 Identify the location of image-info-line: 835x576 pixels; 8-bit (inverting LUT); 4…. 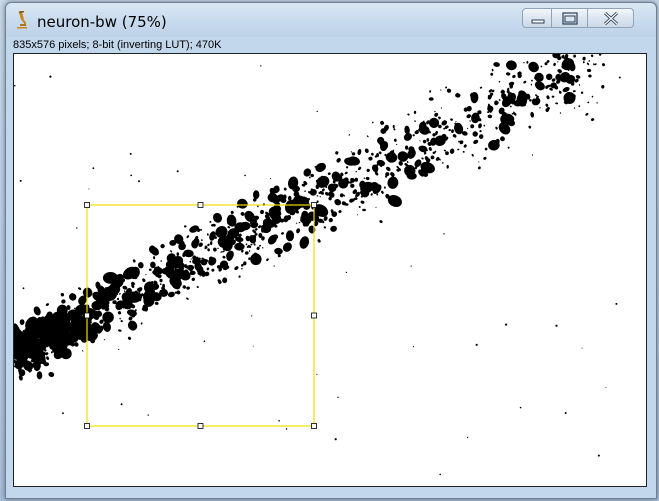
(117, 45).